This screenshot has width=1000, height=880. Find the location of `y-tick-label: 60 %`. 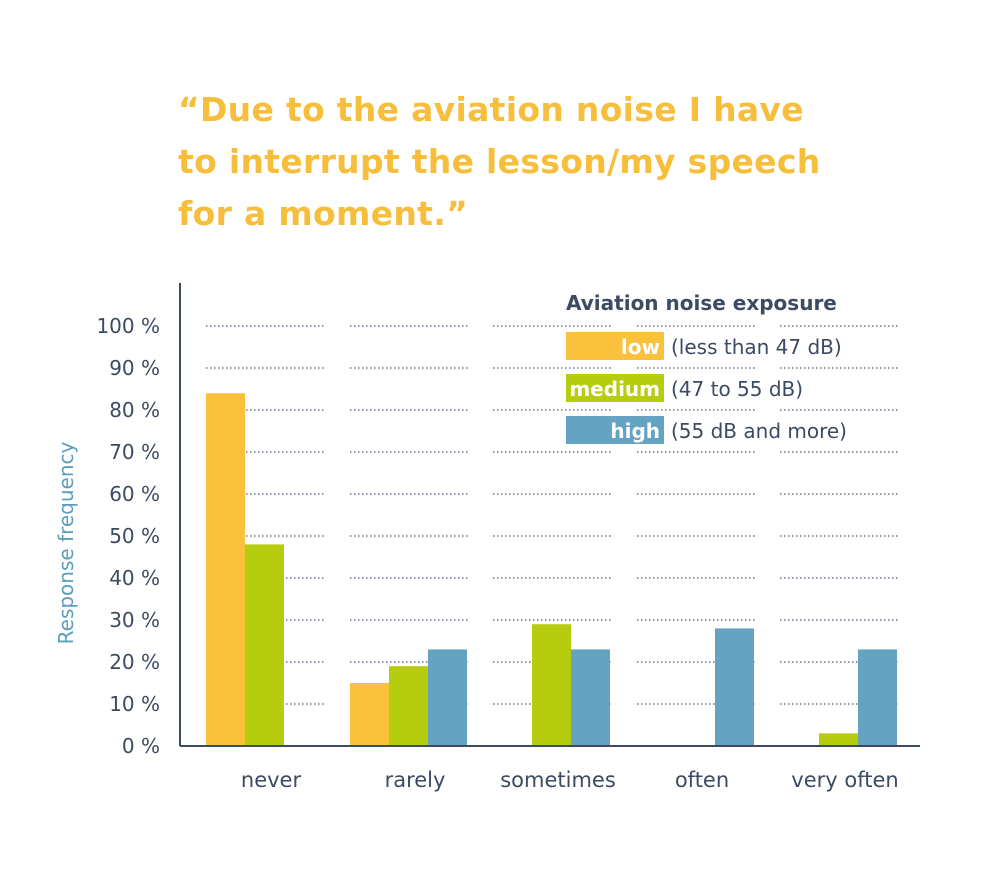

y-tick-label: 60 % is located at coordinates (134, 494).